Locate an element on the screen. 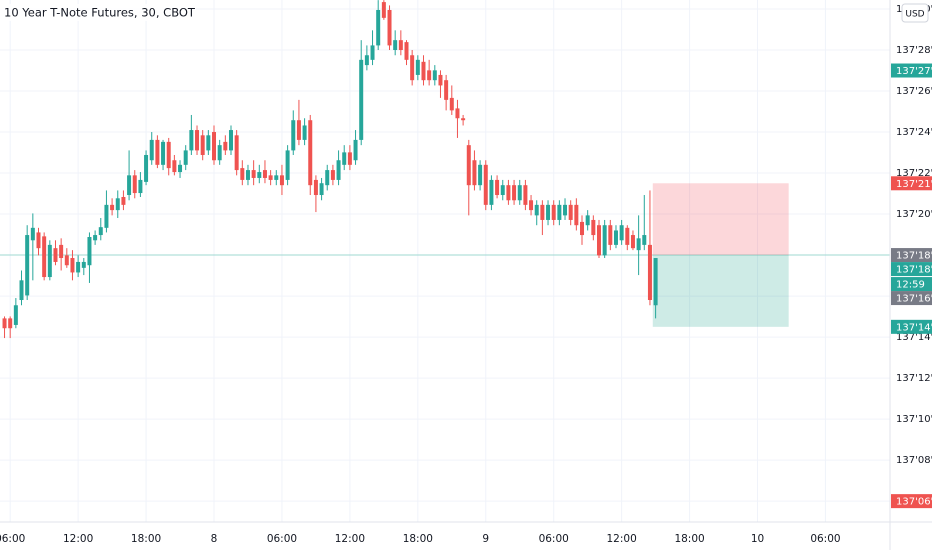 This screenshot has height=550, width=932. y-tick-label: 137'26'0 is located at coordinates (914, 91).